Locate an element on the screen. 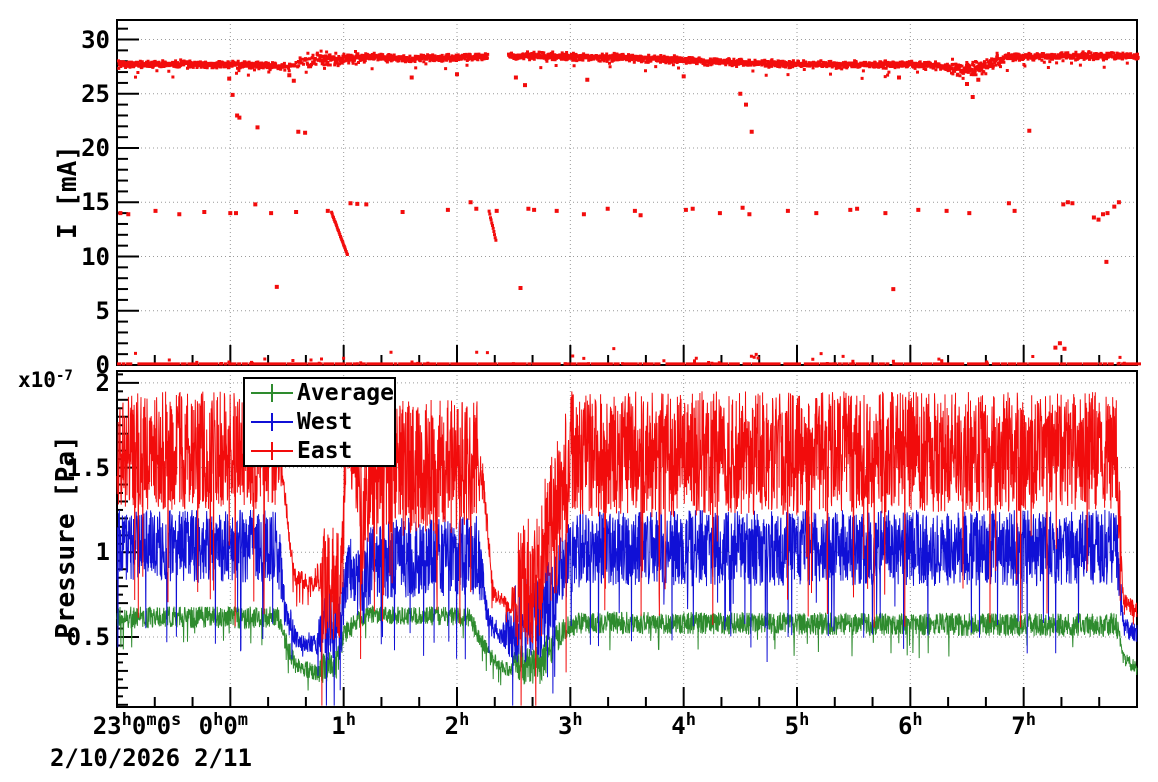 This screenshot has height=782, width=1158. pressure-ytick-2: 2 is located at coordinates (102, 382).